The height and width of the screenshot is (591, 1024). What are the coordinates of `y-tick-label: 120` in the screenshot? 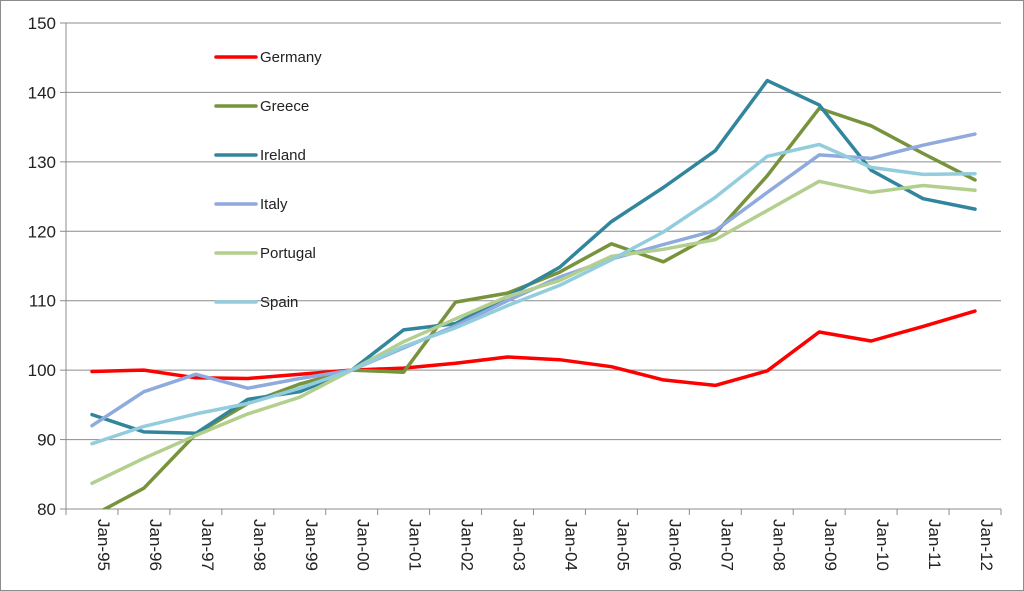 It's located at (42, 231).